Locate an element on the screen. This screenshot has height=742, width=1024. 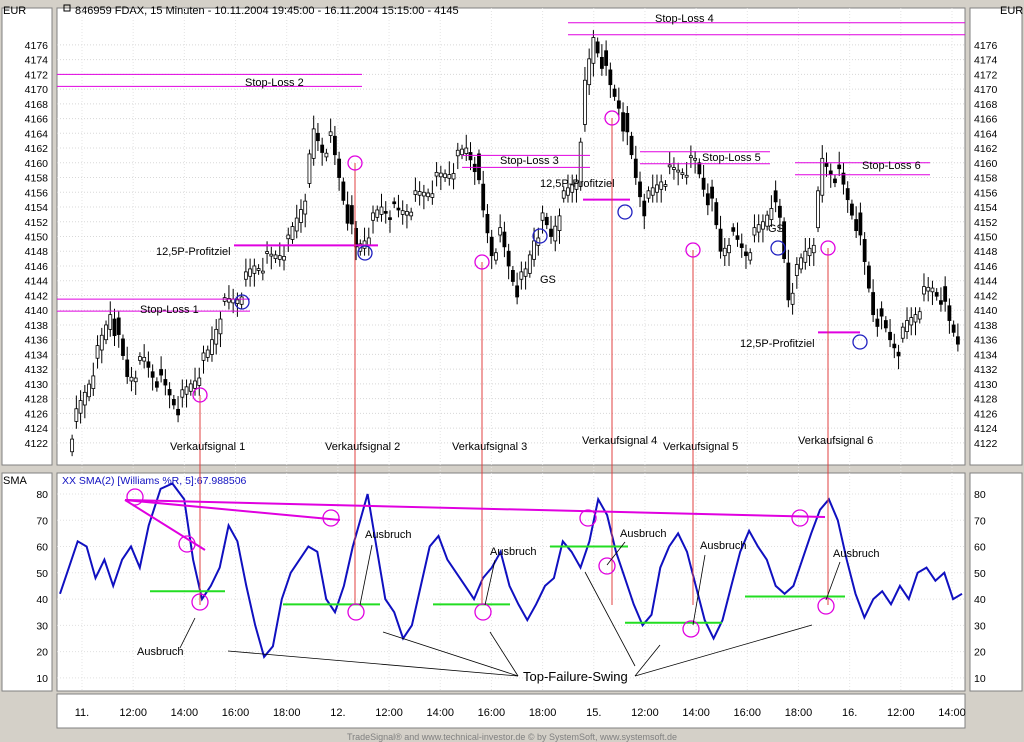
price-tick-label-left: 4146 is located at coordinates (37, 267).